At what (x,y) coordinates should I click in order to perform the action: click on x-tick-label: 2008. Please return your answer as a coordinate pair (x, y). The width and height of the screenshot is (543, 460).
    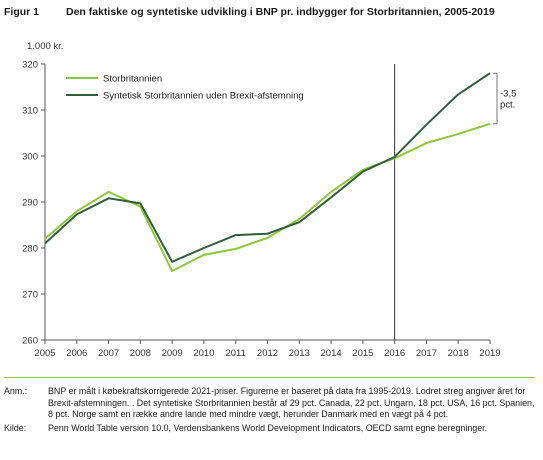
    Looking at the image, I should click on (140, 353).